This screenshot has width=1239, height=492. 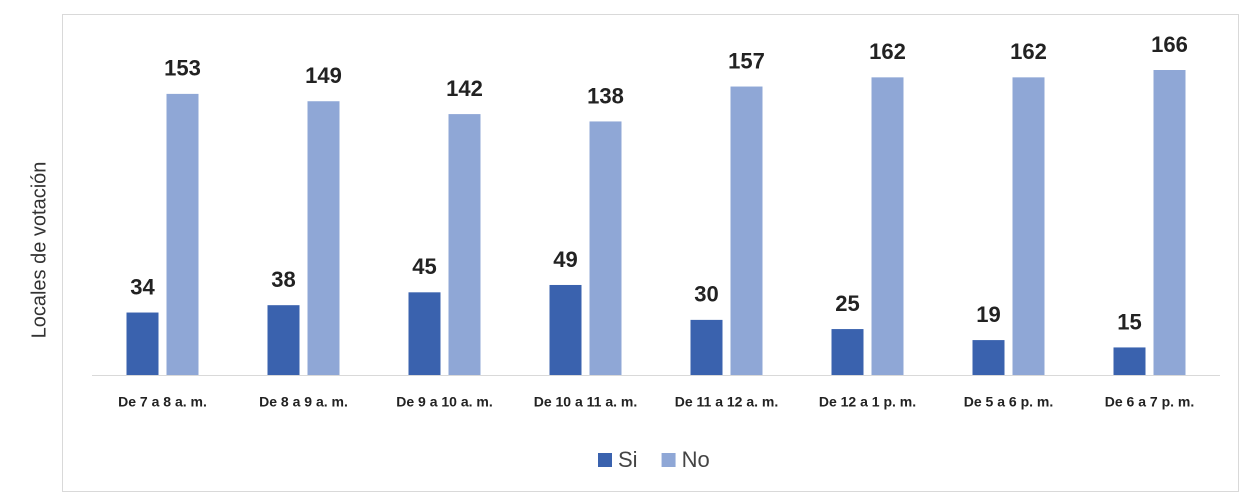 What do you see at coordinates (847, 303) in the screenshot?
I see `value-label: 25` at bounding box center [847, 303].